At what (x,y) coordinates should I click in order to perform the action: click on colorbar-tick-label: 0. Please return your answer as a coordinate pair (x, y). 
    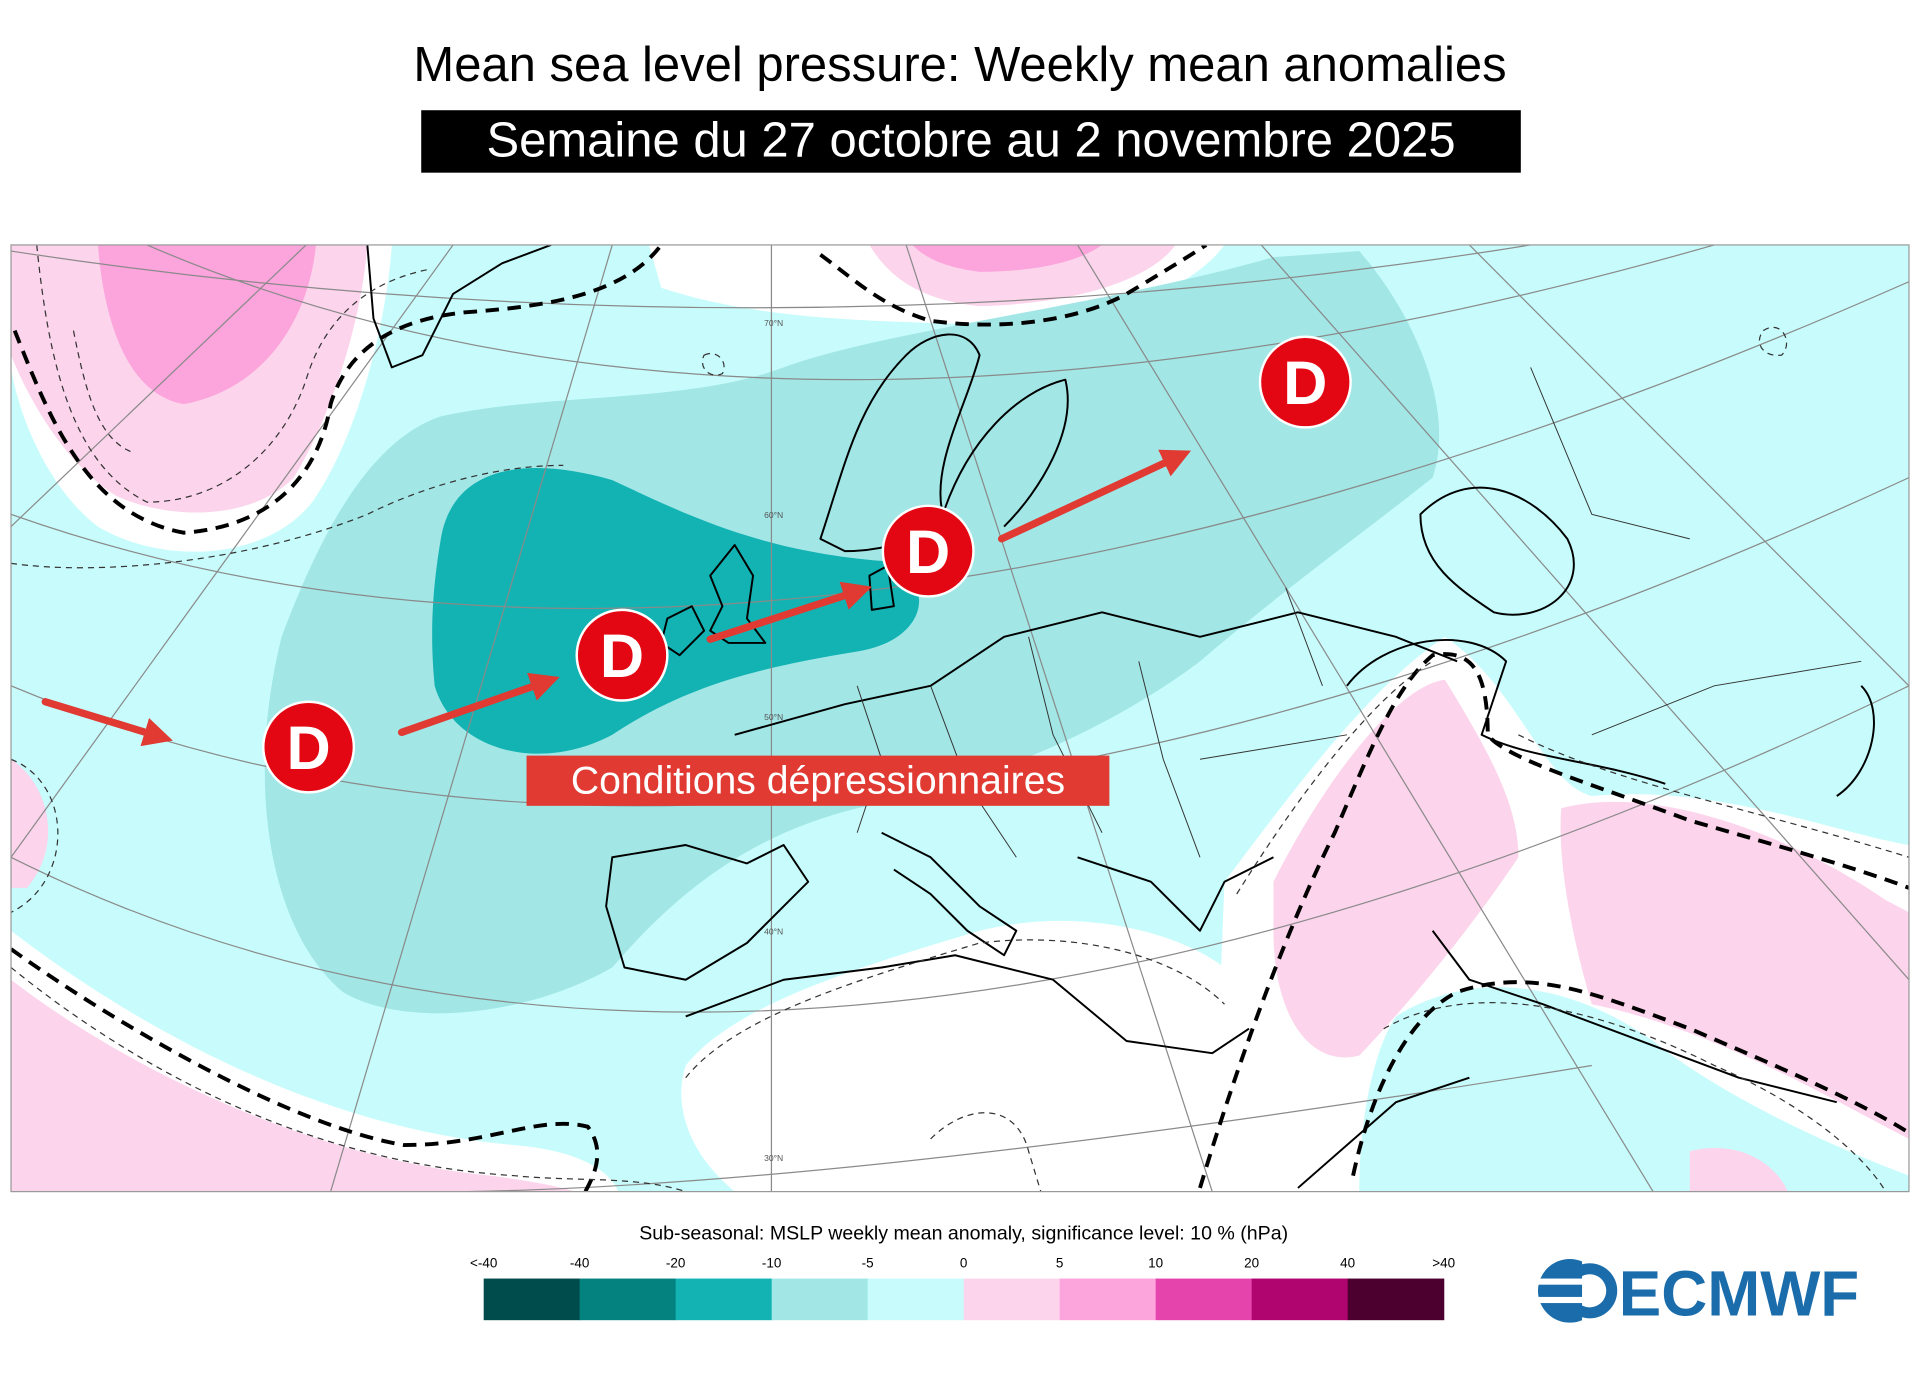
    Looking at the image, I should click on (963, 1263).